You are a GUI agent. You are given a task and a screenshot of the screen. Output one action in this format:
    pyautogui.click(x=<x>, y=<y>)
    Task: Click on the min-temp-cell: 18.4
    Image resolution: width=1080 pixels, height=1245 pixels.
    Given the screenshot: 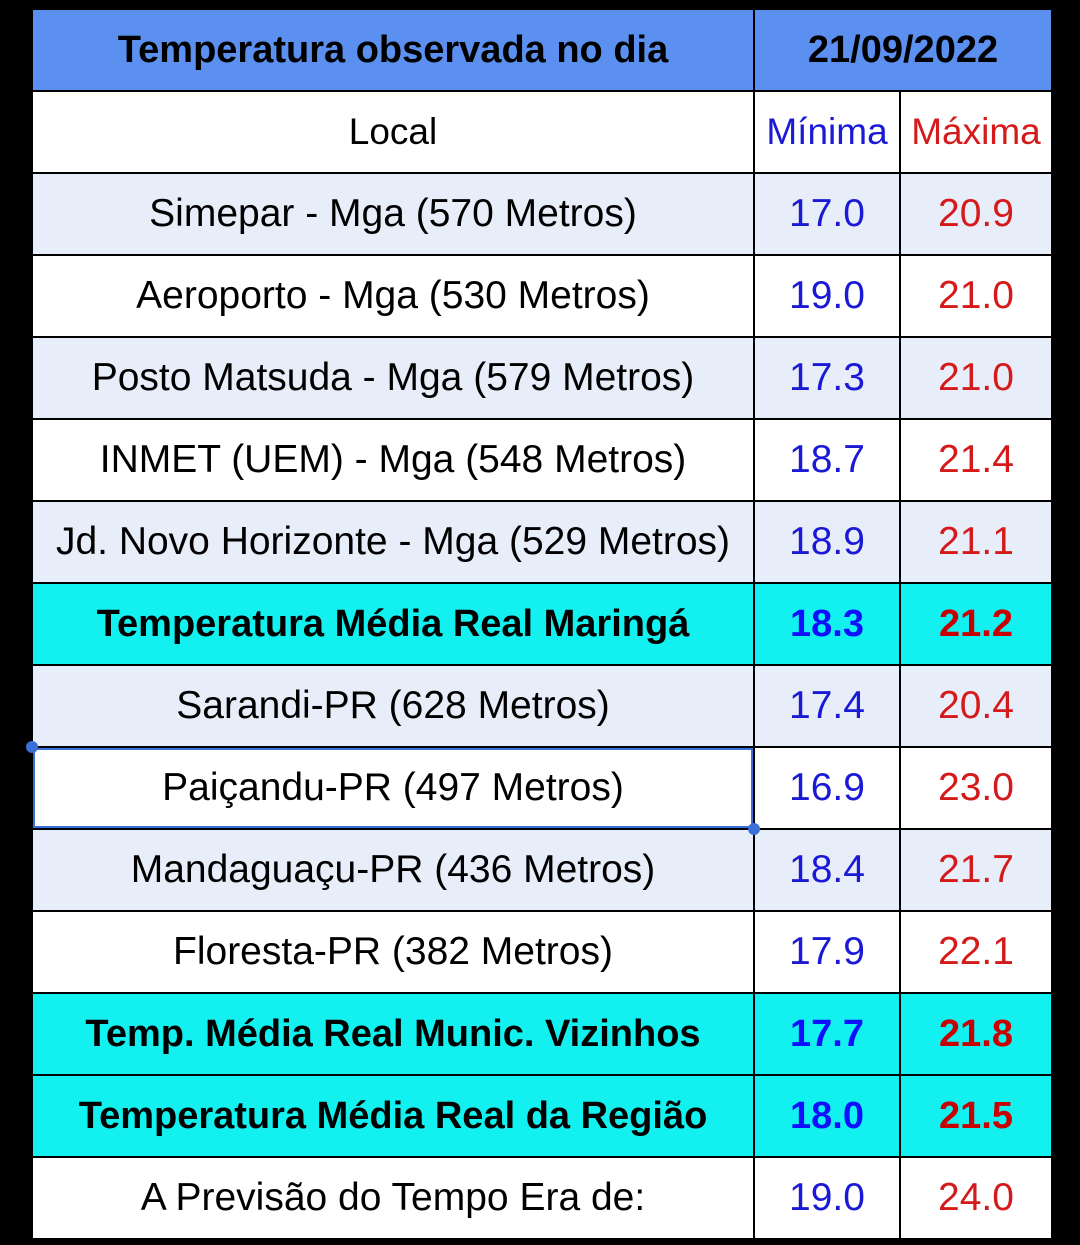 What is the action you would take?
    pyautogui.click(x=827, y=870)
    